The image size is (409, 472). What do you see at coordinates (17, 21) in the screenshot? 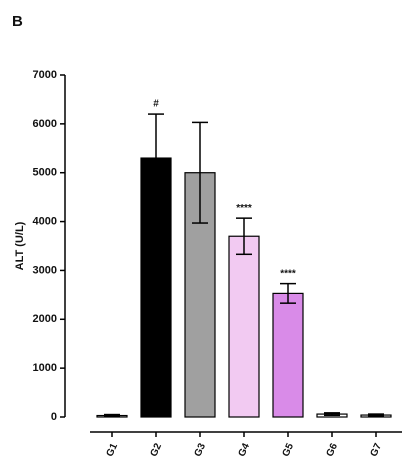
I see `panel-label: B` at bounding box center [17, 21].